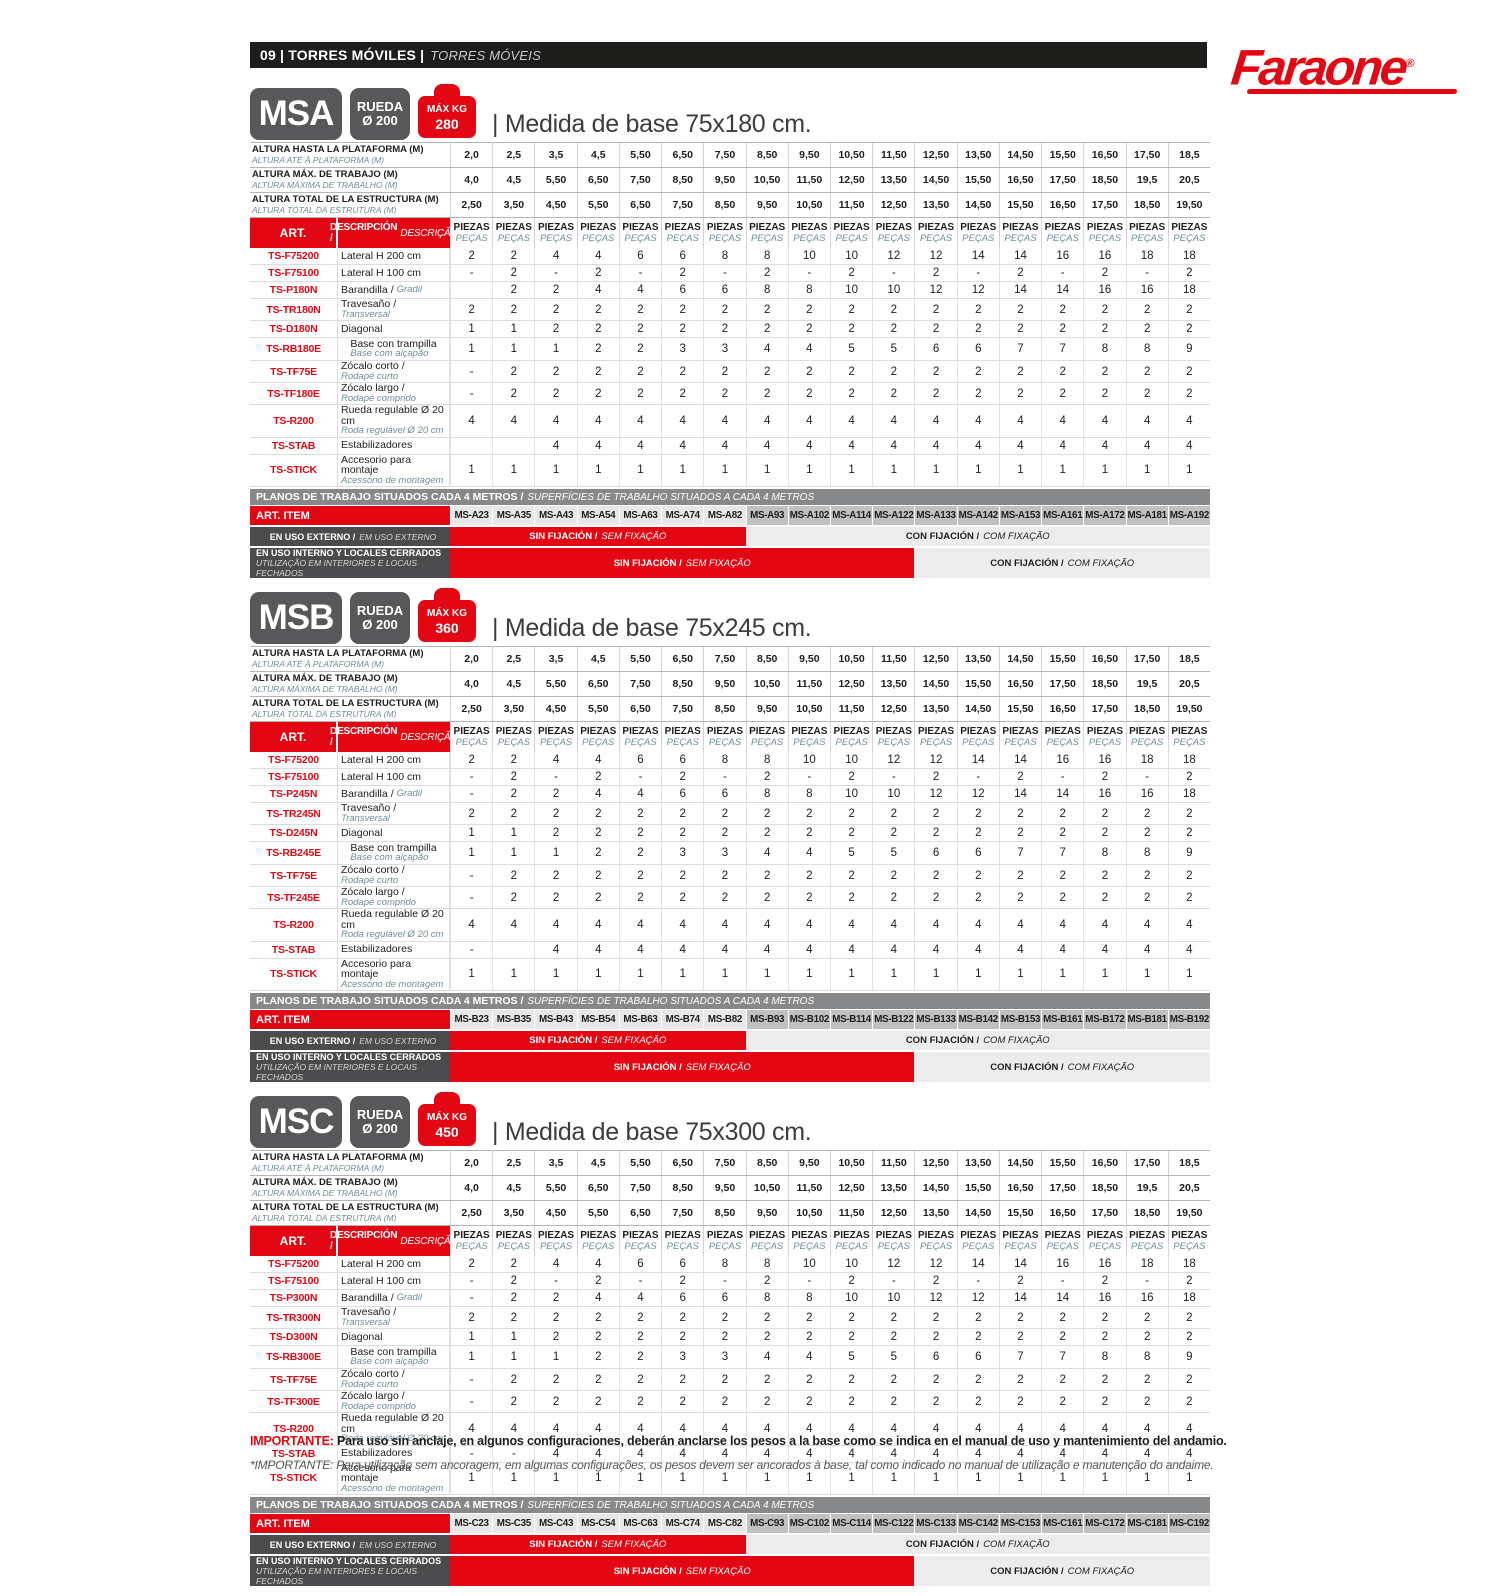 Image resolution: width=1500 pixels, height=1596 pixels. What do you see at coordinates (370, 1384) in the screenshot?
I see `part-description-pt: Rodapé curto` at bounding box center [370, 1384].